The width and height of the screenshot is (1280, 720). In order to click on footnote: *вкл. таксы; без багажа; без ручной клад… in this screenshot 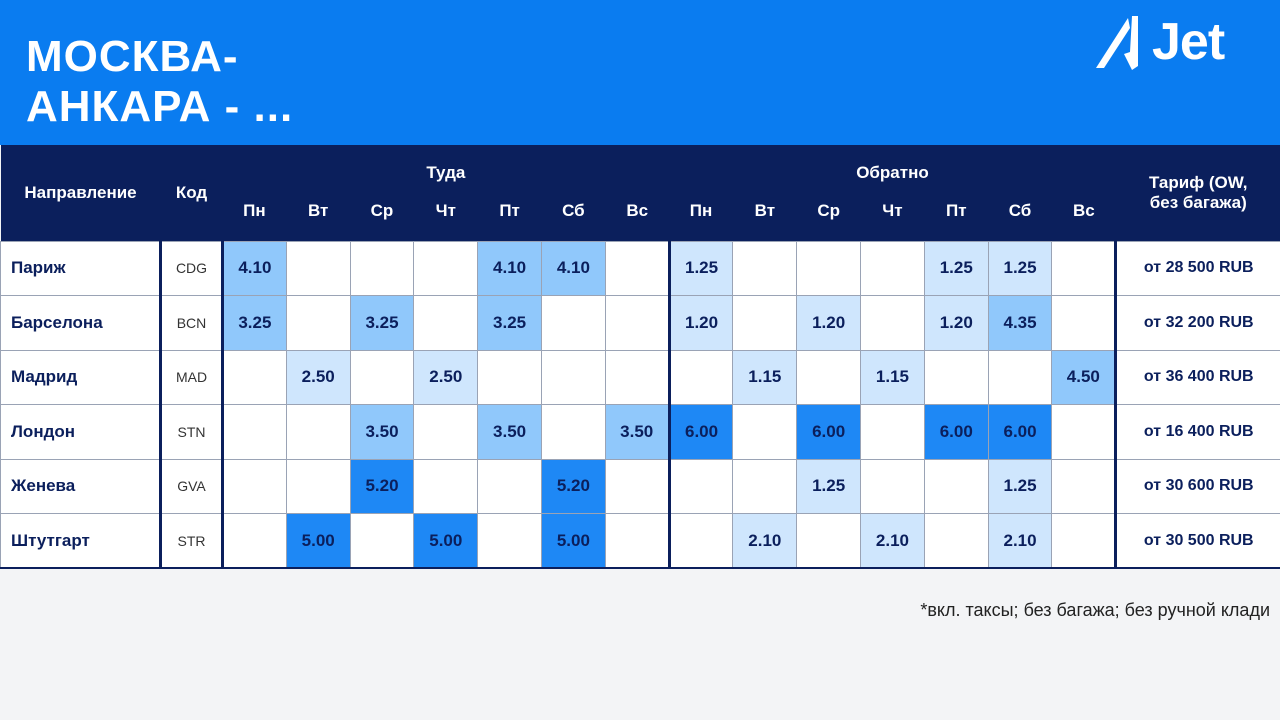, I will do `click(1095, 610)`.